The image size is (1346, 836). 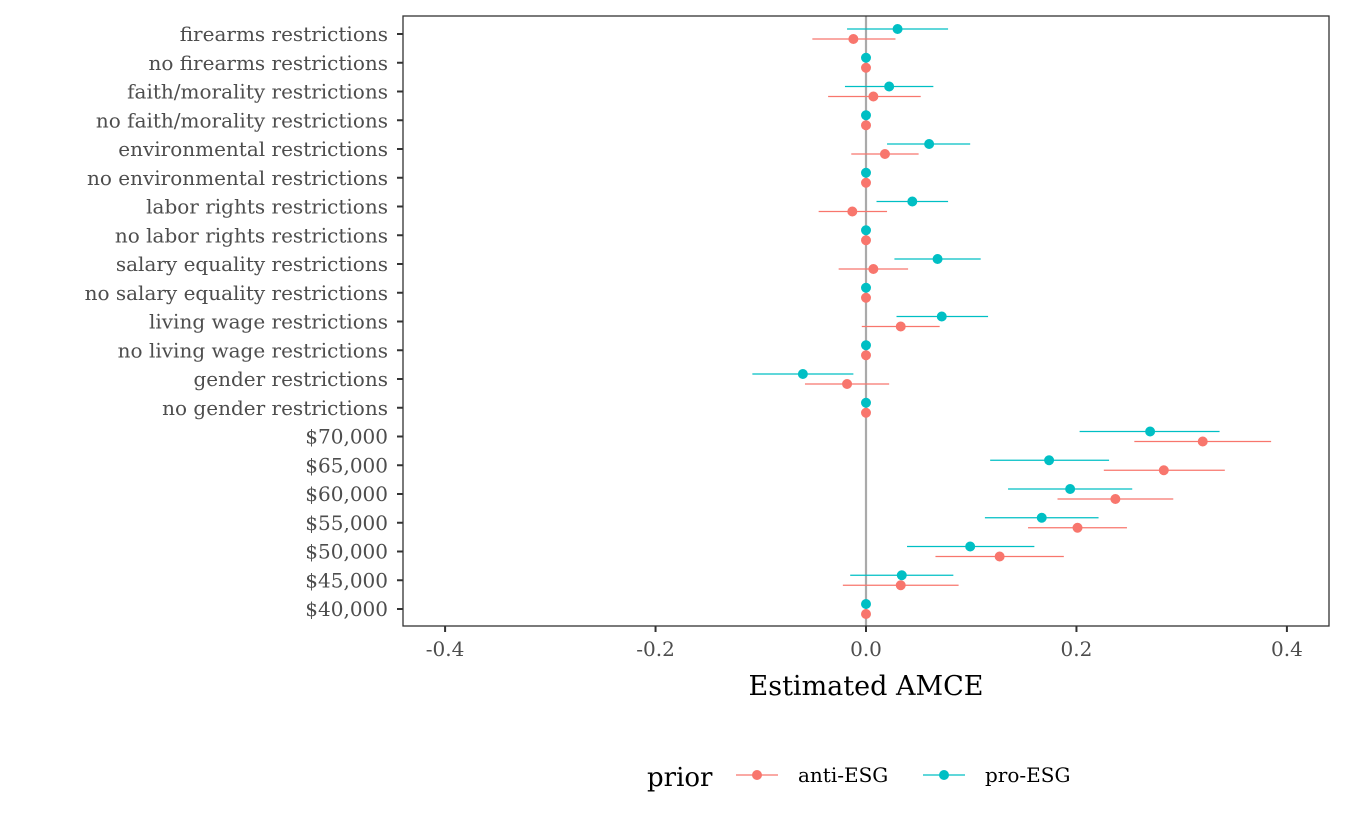 I want to click on x-axis: -0.4 -0.2 0.0 0.2 0.4, so click(x=864, y=643).